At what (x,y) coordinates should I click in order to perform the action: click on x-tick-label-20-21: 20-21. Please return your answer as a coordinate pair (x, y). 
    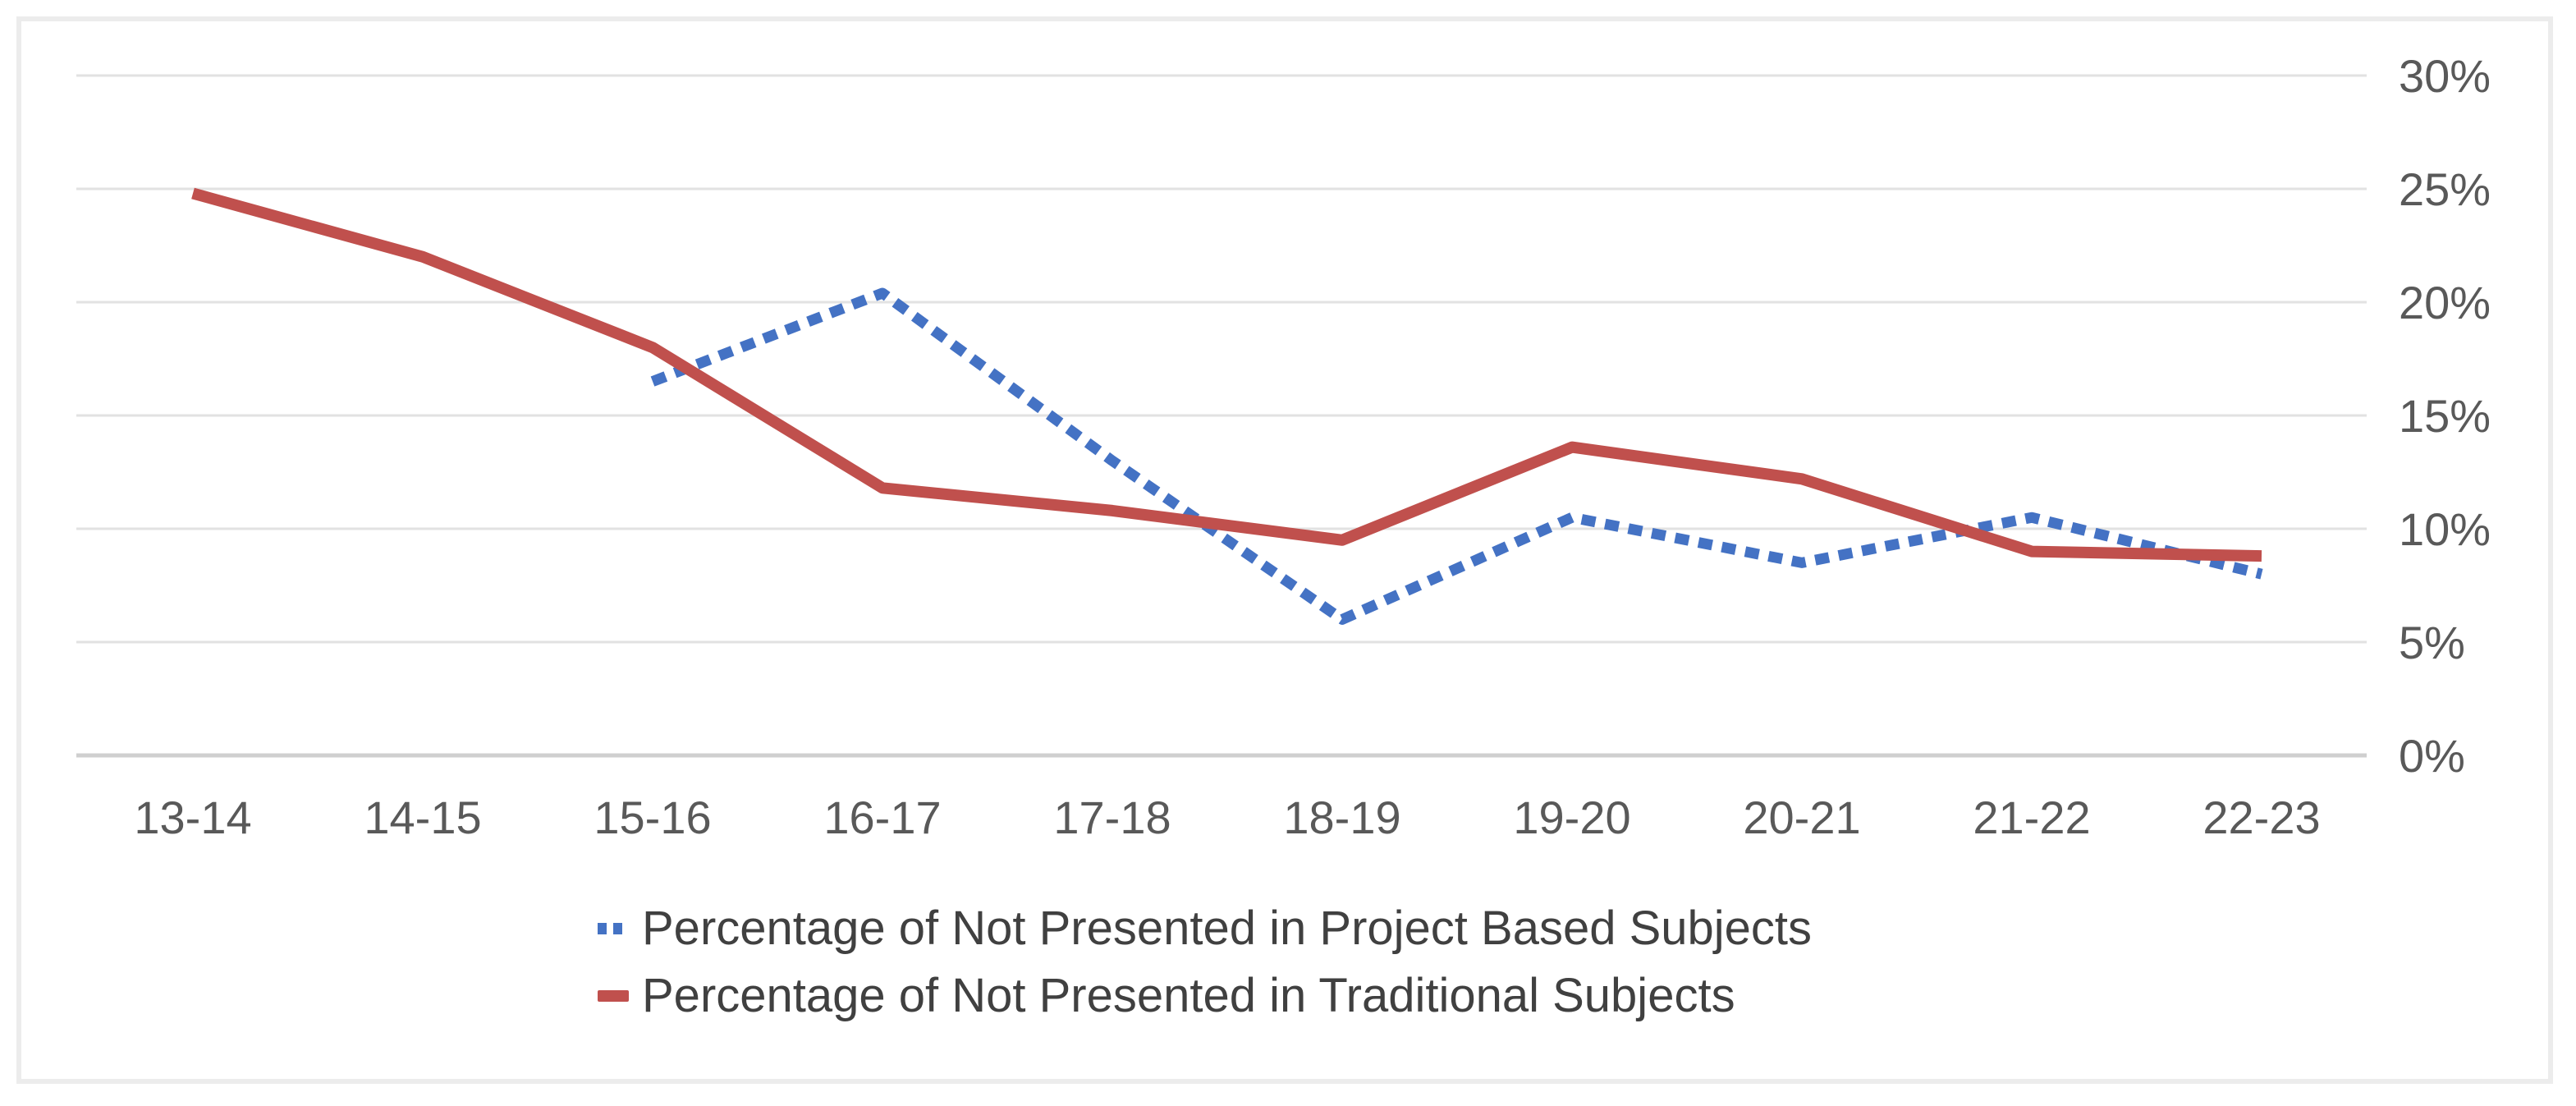
    Looking at the image, I should click on (1802, 817).